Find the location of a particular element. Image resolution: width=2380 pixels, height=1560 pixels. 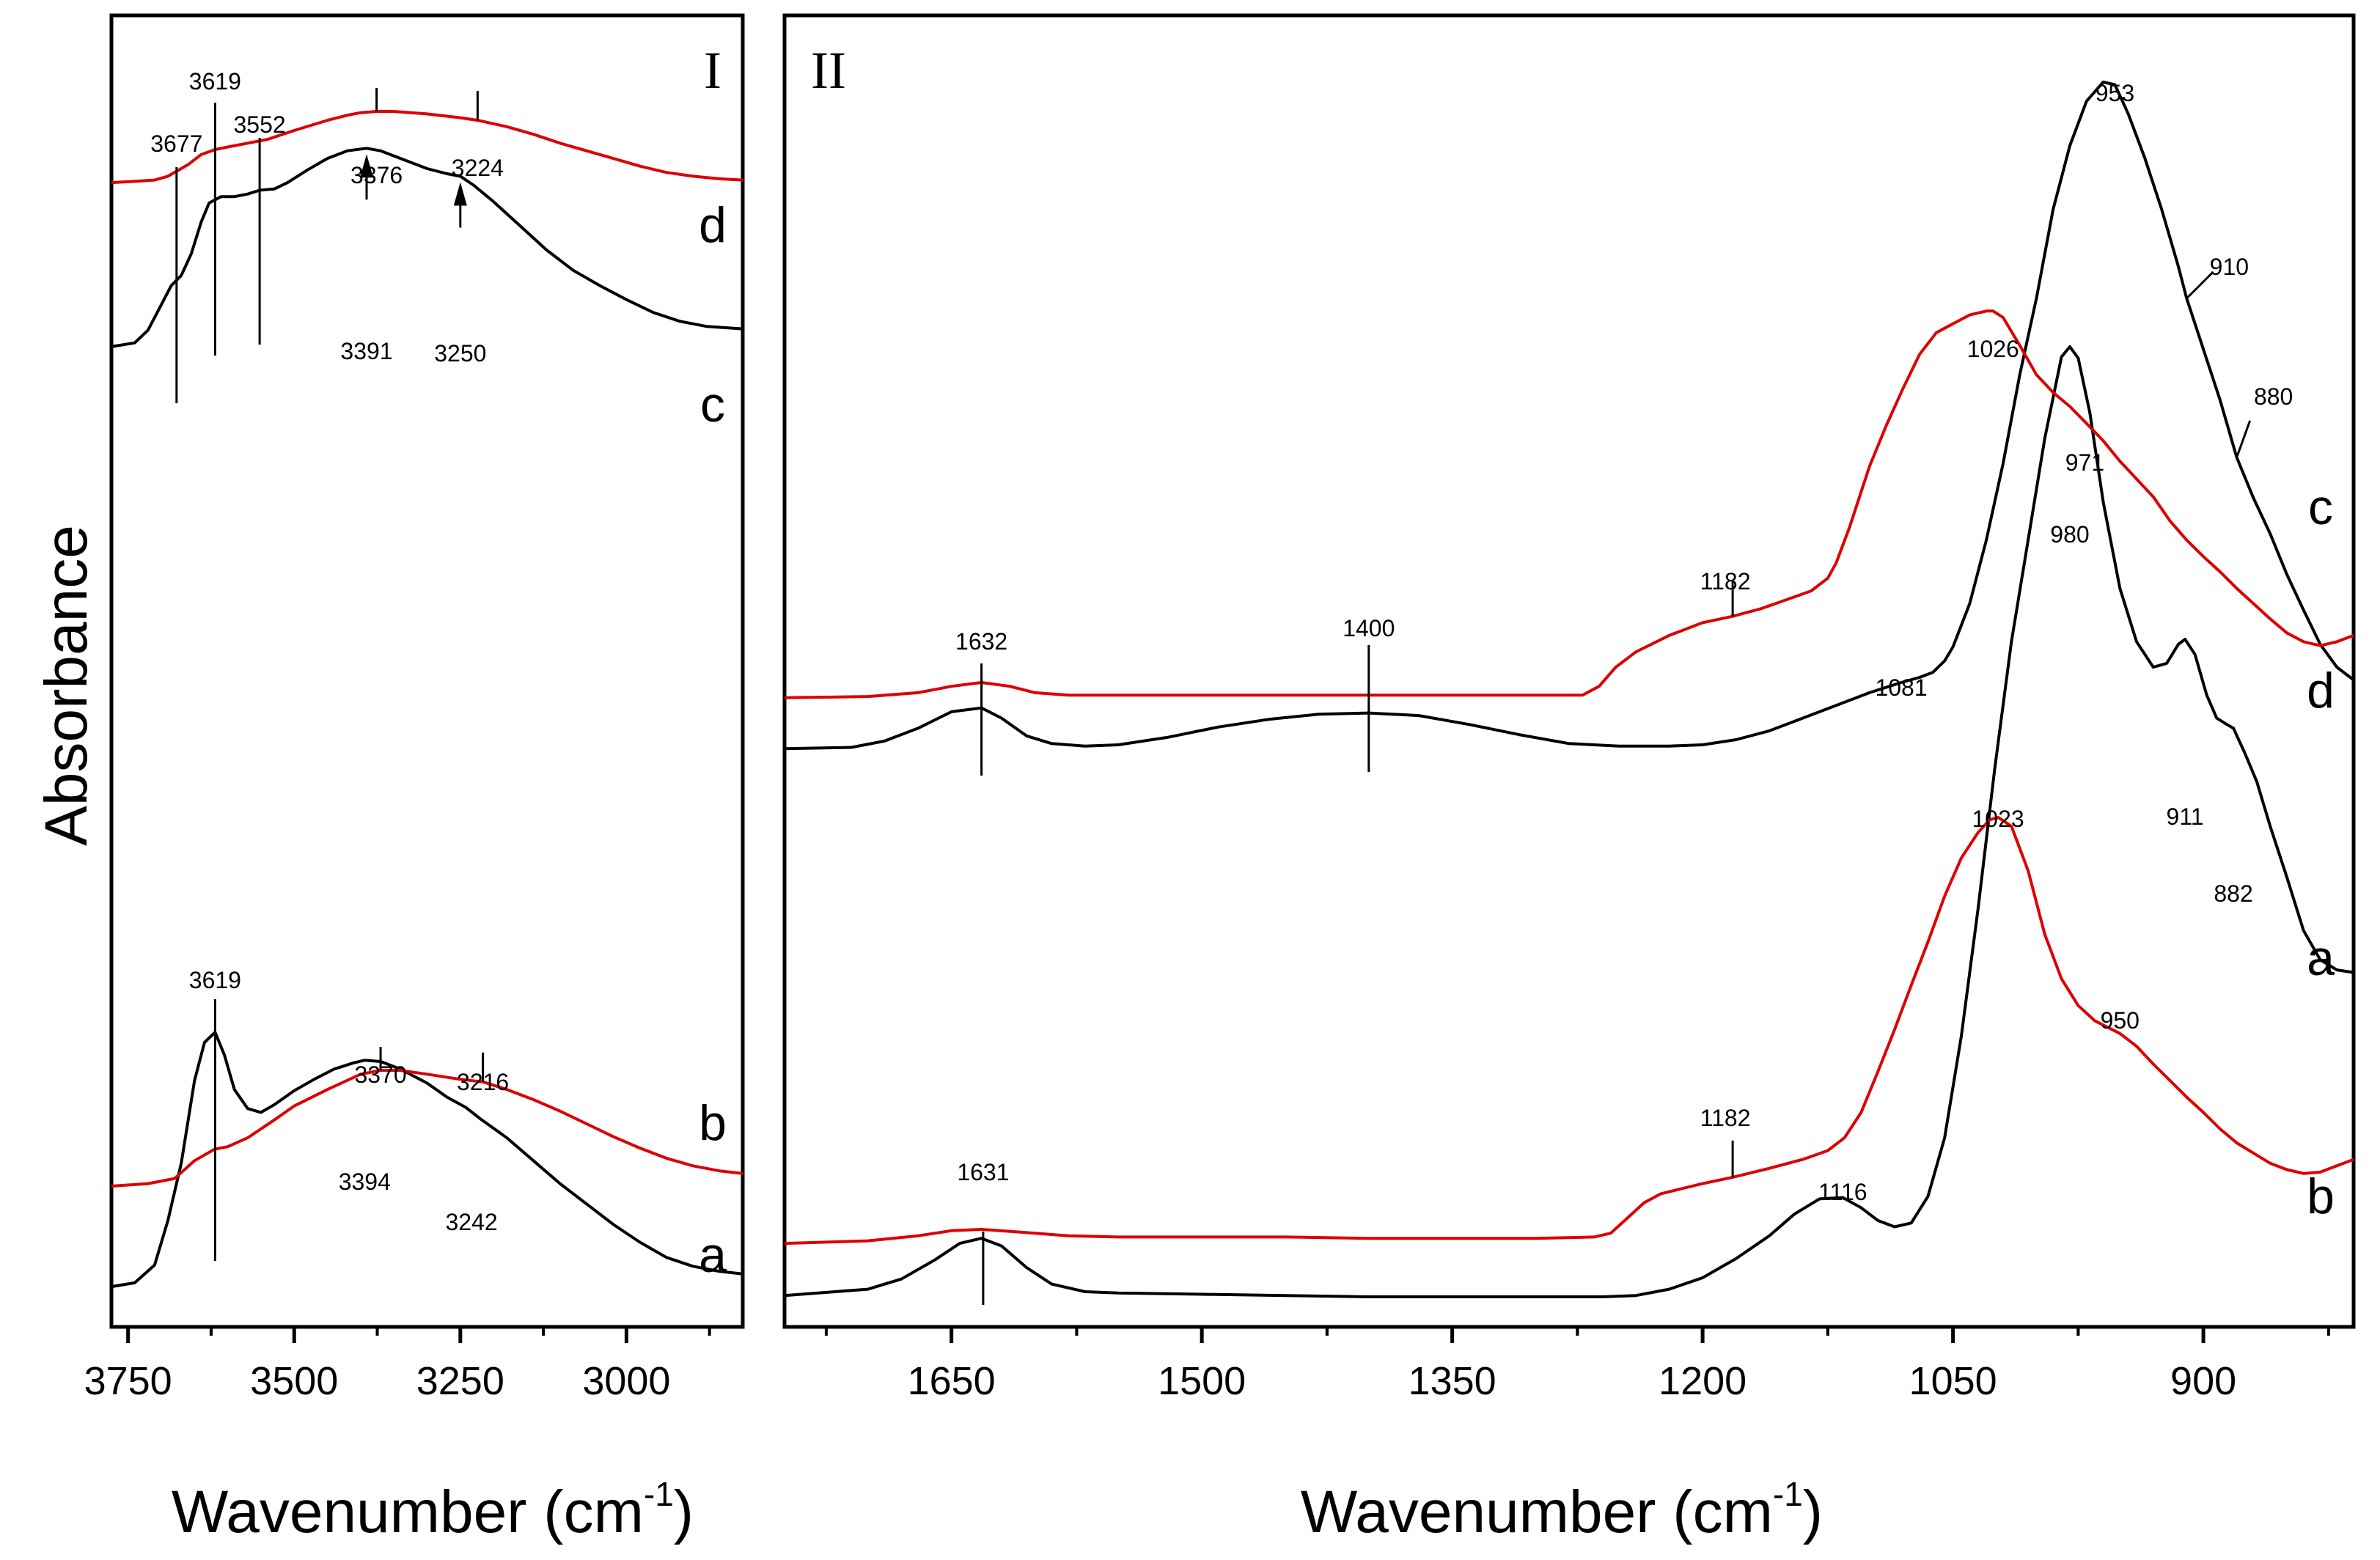

y-axis-label: Absorbance is located at coordinates (66, 685).